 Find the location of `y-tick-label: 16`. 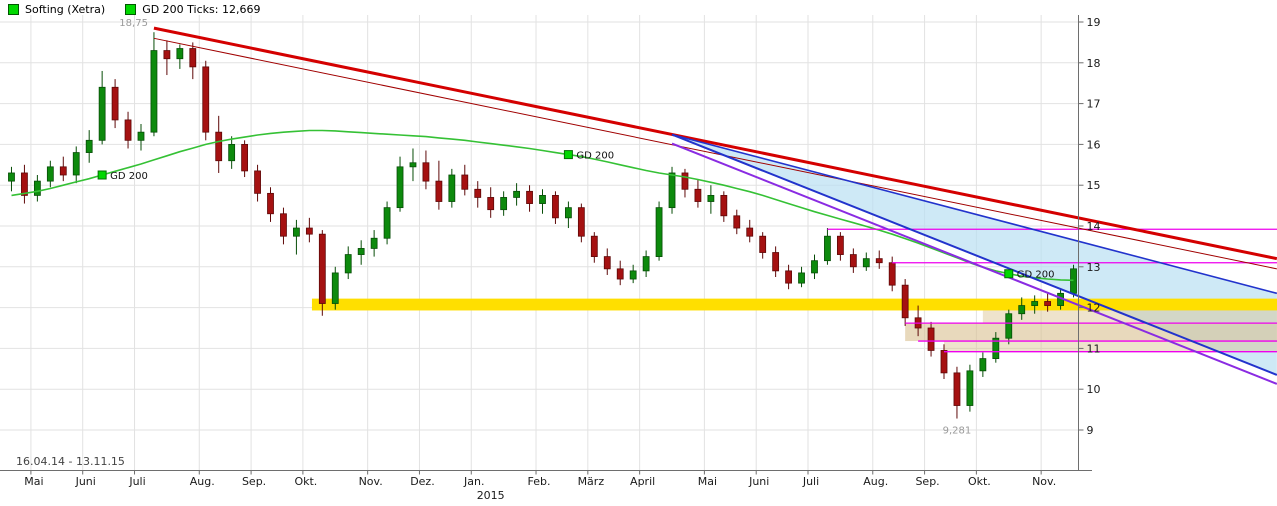

y-tick-label: 16 is located at coordinates (1094, 144).